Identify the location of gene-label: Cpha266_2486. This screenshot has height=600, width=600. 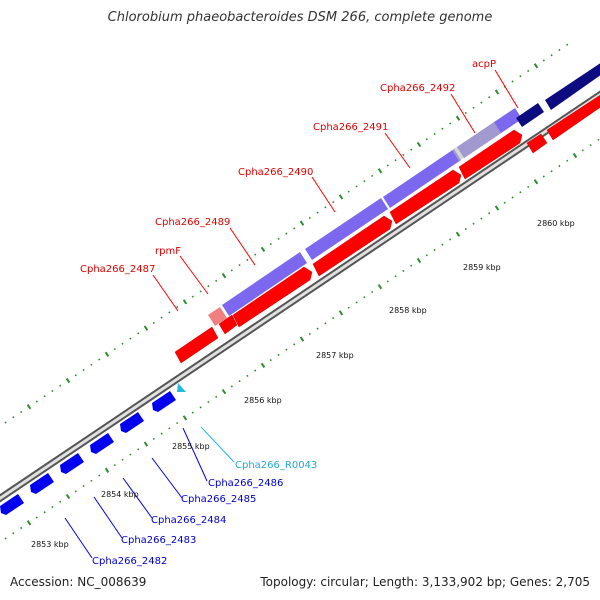
(245, 483).